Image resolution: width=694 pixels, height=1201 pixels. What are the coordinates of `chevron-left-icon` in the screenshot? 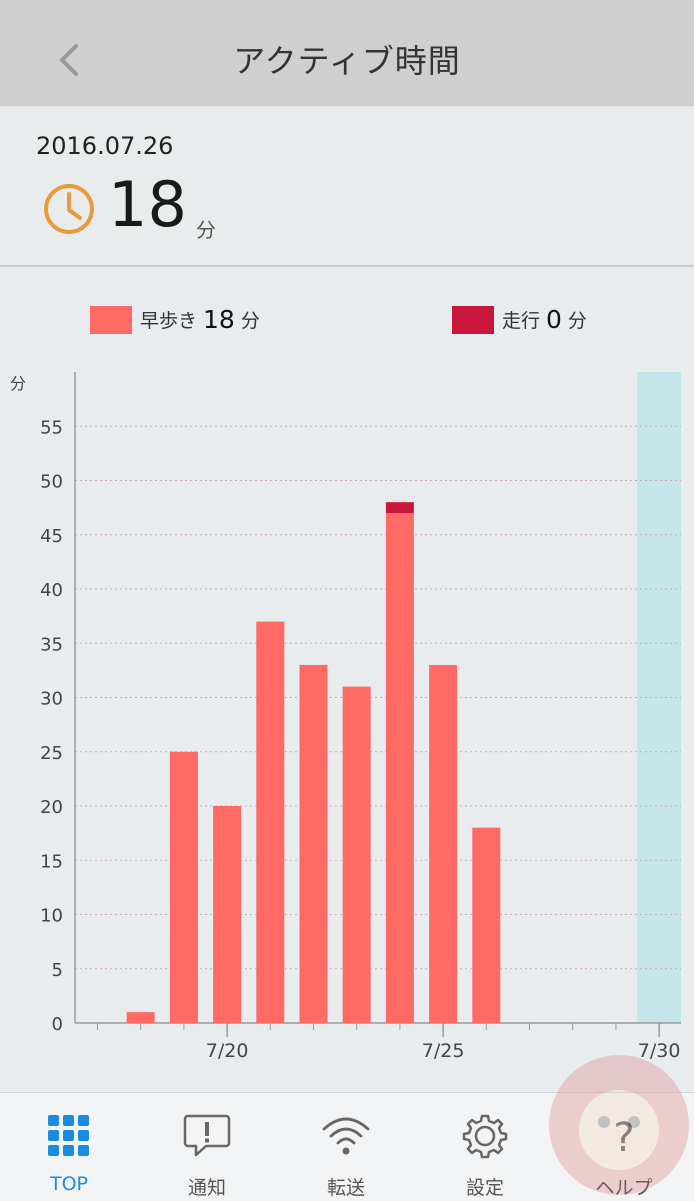 It's located at (69, 60).